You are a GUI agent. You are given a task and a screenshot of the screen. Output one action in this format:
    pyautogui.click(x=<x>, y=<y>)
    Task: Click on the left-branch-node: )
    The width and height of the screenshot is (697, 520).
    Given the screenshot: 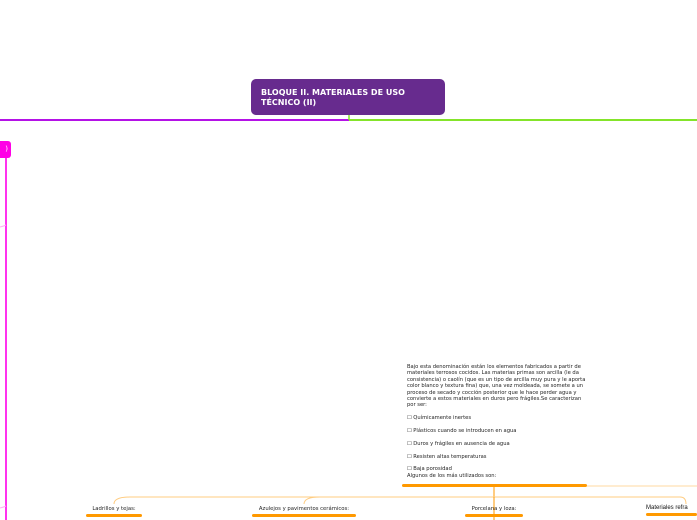 What is the action you would take?
    pyautogui.click(x=5, y=149)
    